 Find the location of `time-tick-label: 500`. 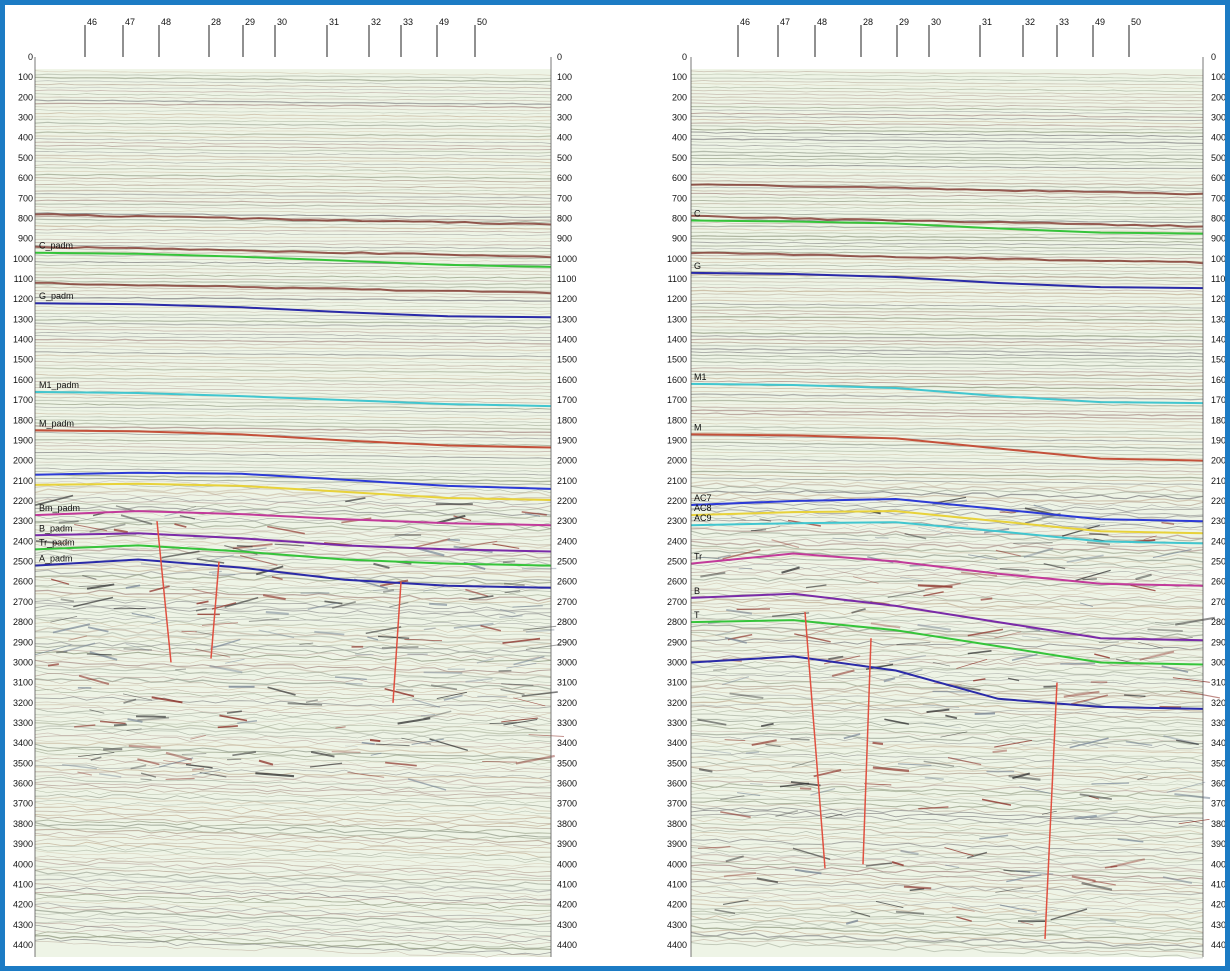

time-tick-label: 500 is located at coordinates (679, 158).